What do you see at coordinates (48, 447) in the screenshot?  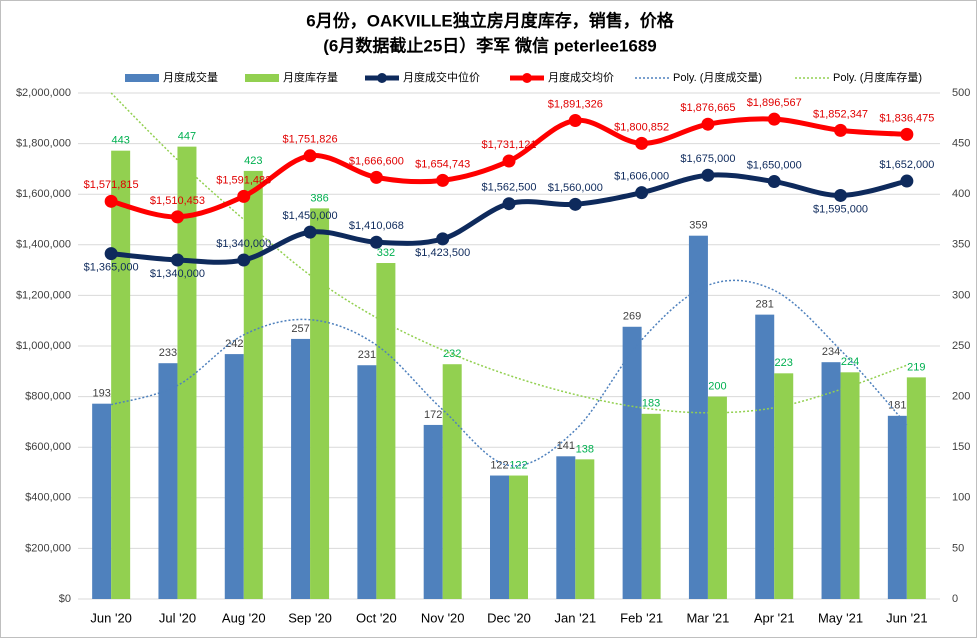 I see `y-tick-label: $600,000` at bounding box center [48, 447].